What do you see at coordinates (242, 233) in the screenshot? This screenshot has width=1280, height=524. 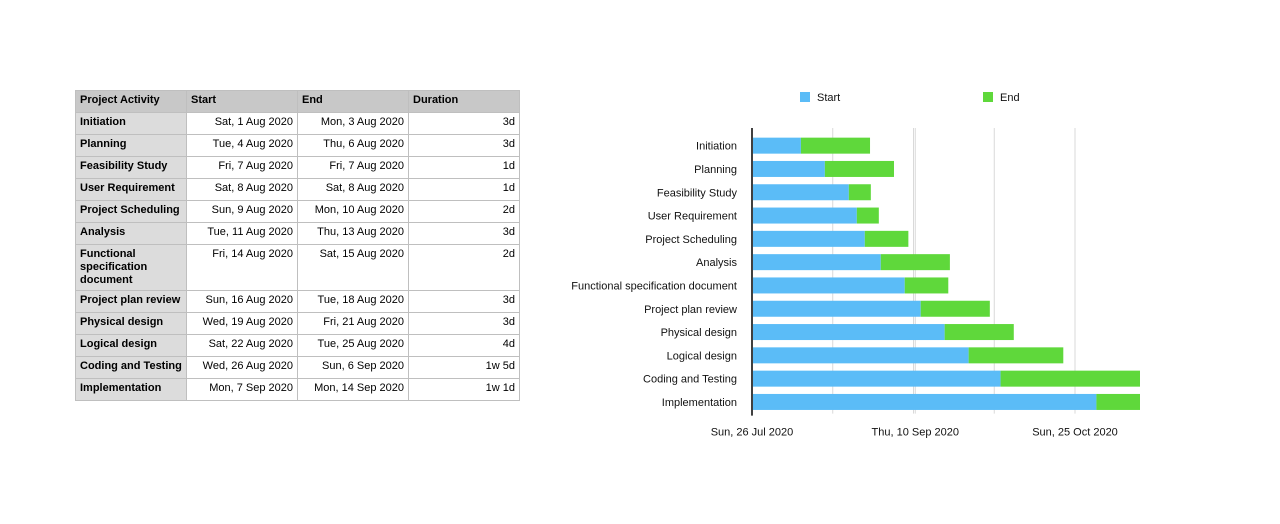 I see `start-cell: Tue, 11 Aug 2020` at bounding box center [242, 233].